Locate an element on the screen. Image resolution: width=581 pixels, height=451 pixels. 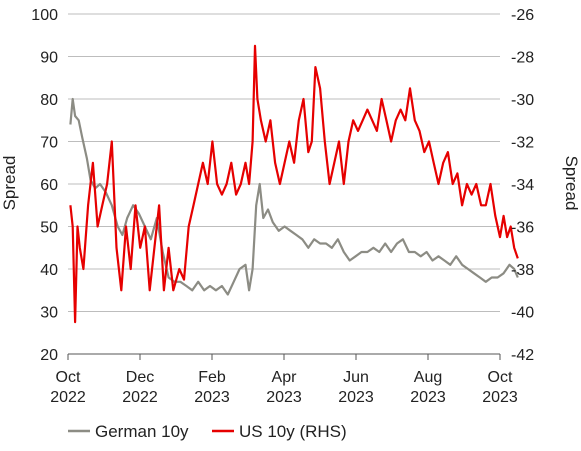
right-tick-label: -26 is located at coordinates (522, 15).